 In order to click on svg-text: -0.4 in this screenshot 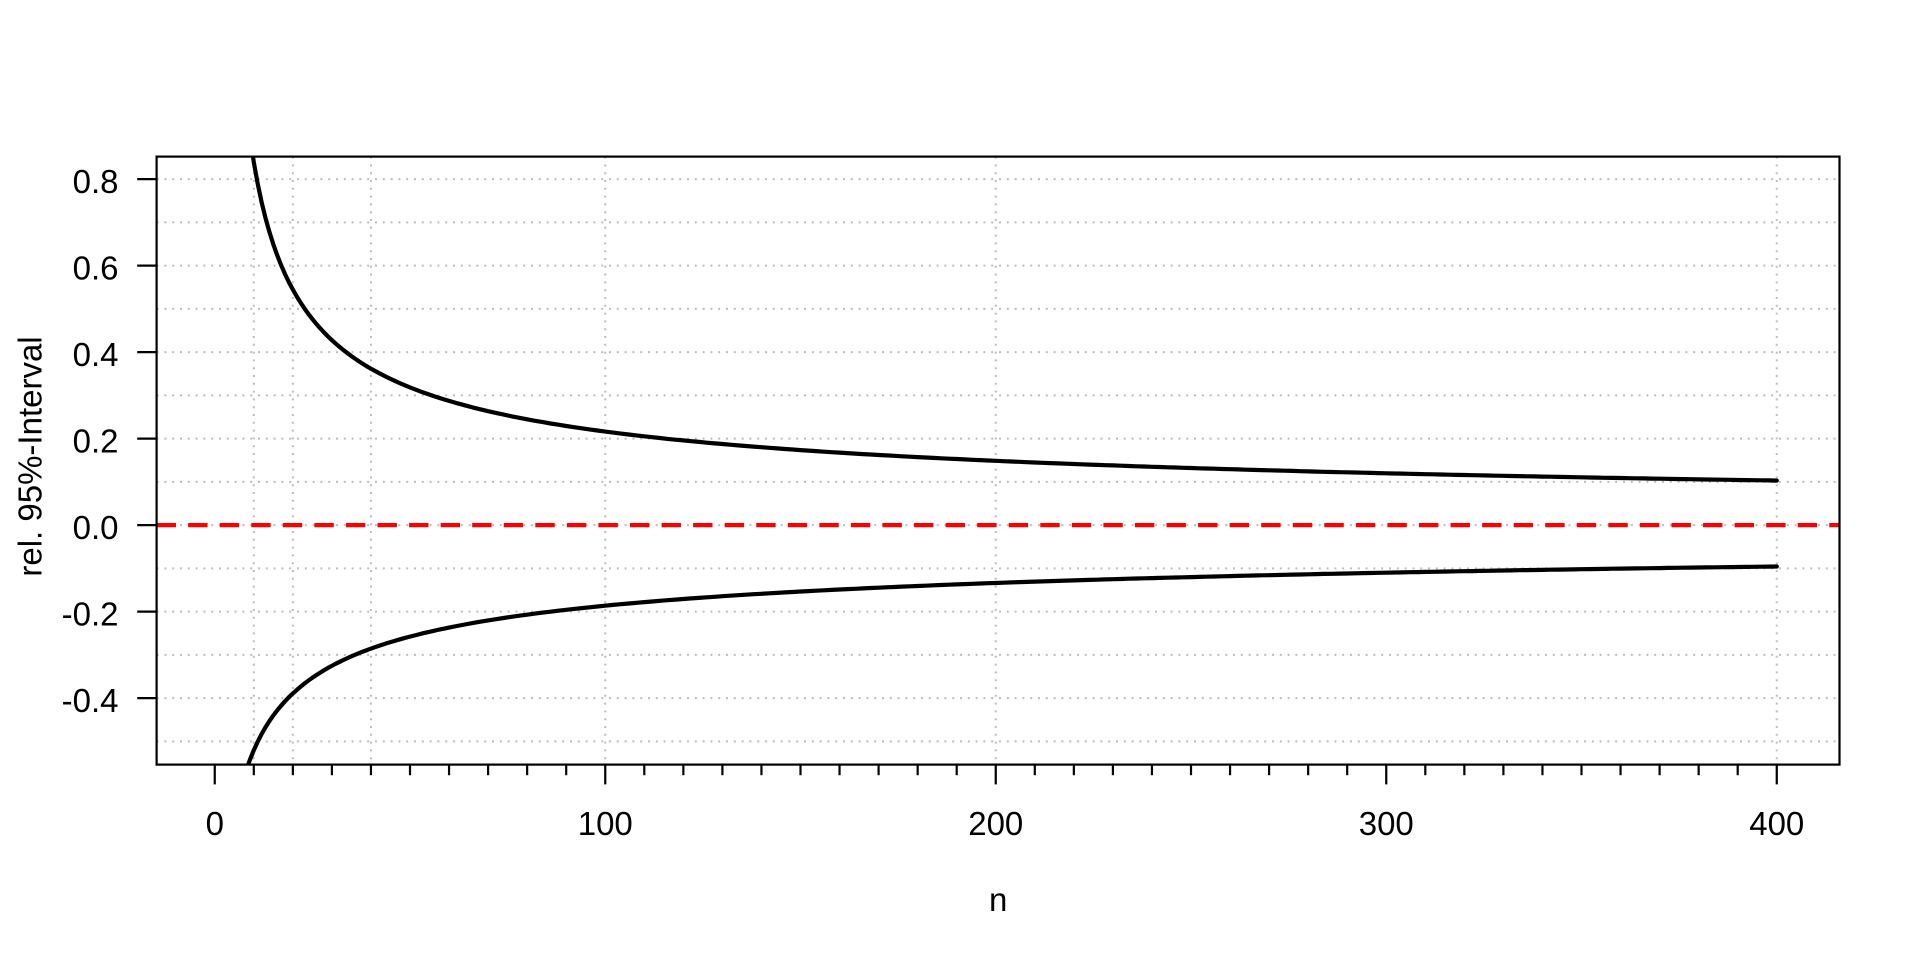, I will do `click(90, 700)`.